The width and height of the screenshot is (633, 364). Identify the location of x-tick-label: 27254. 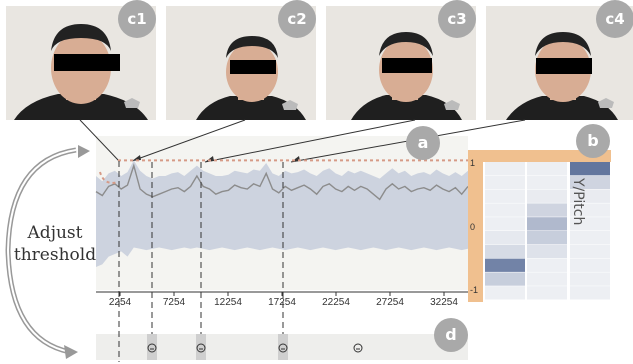
(390, 302).